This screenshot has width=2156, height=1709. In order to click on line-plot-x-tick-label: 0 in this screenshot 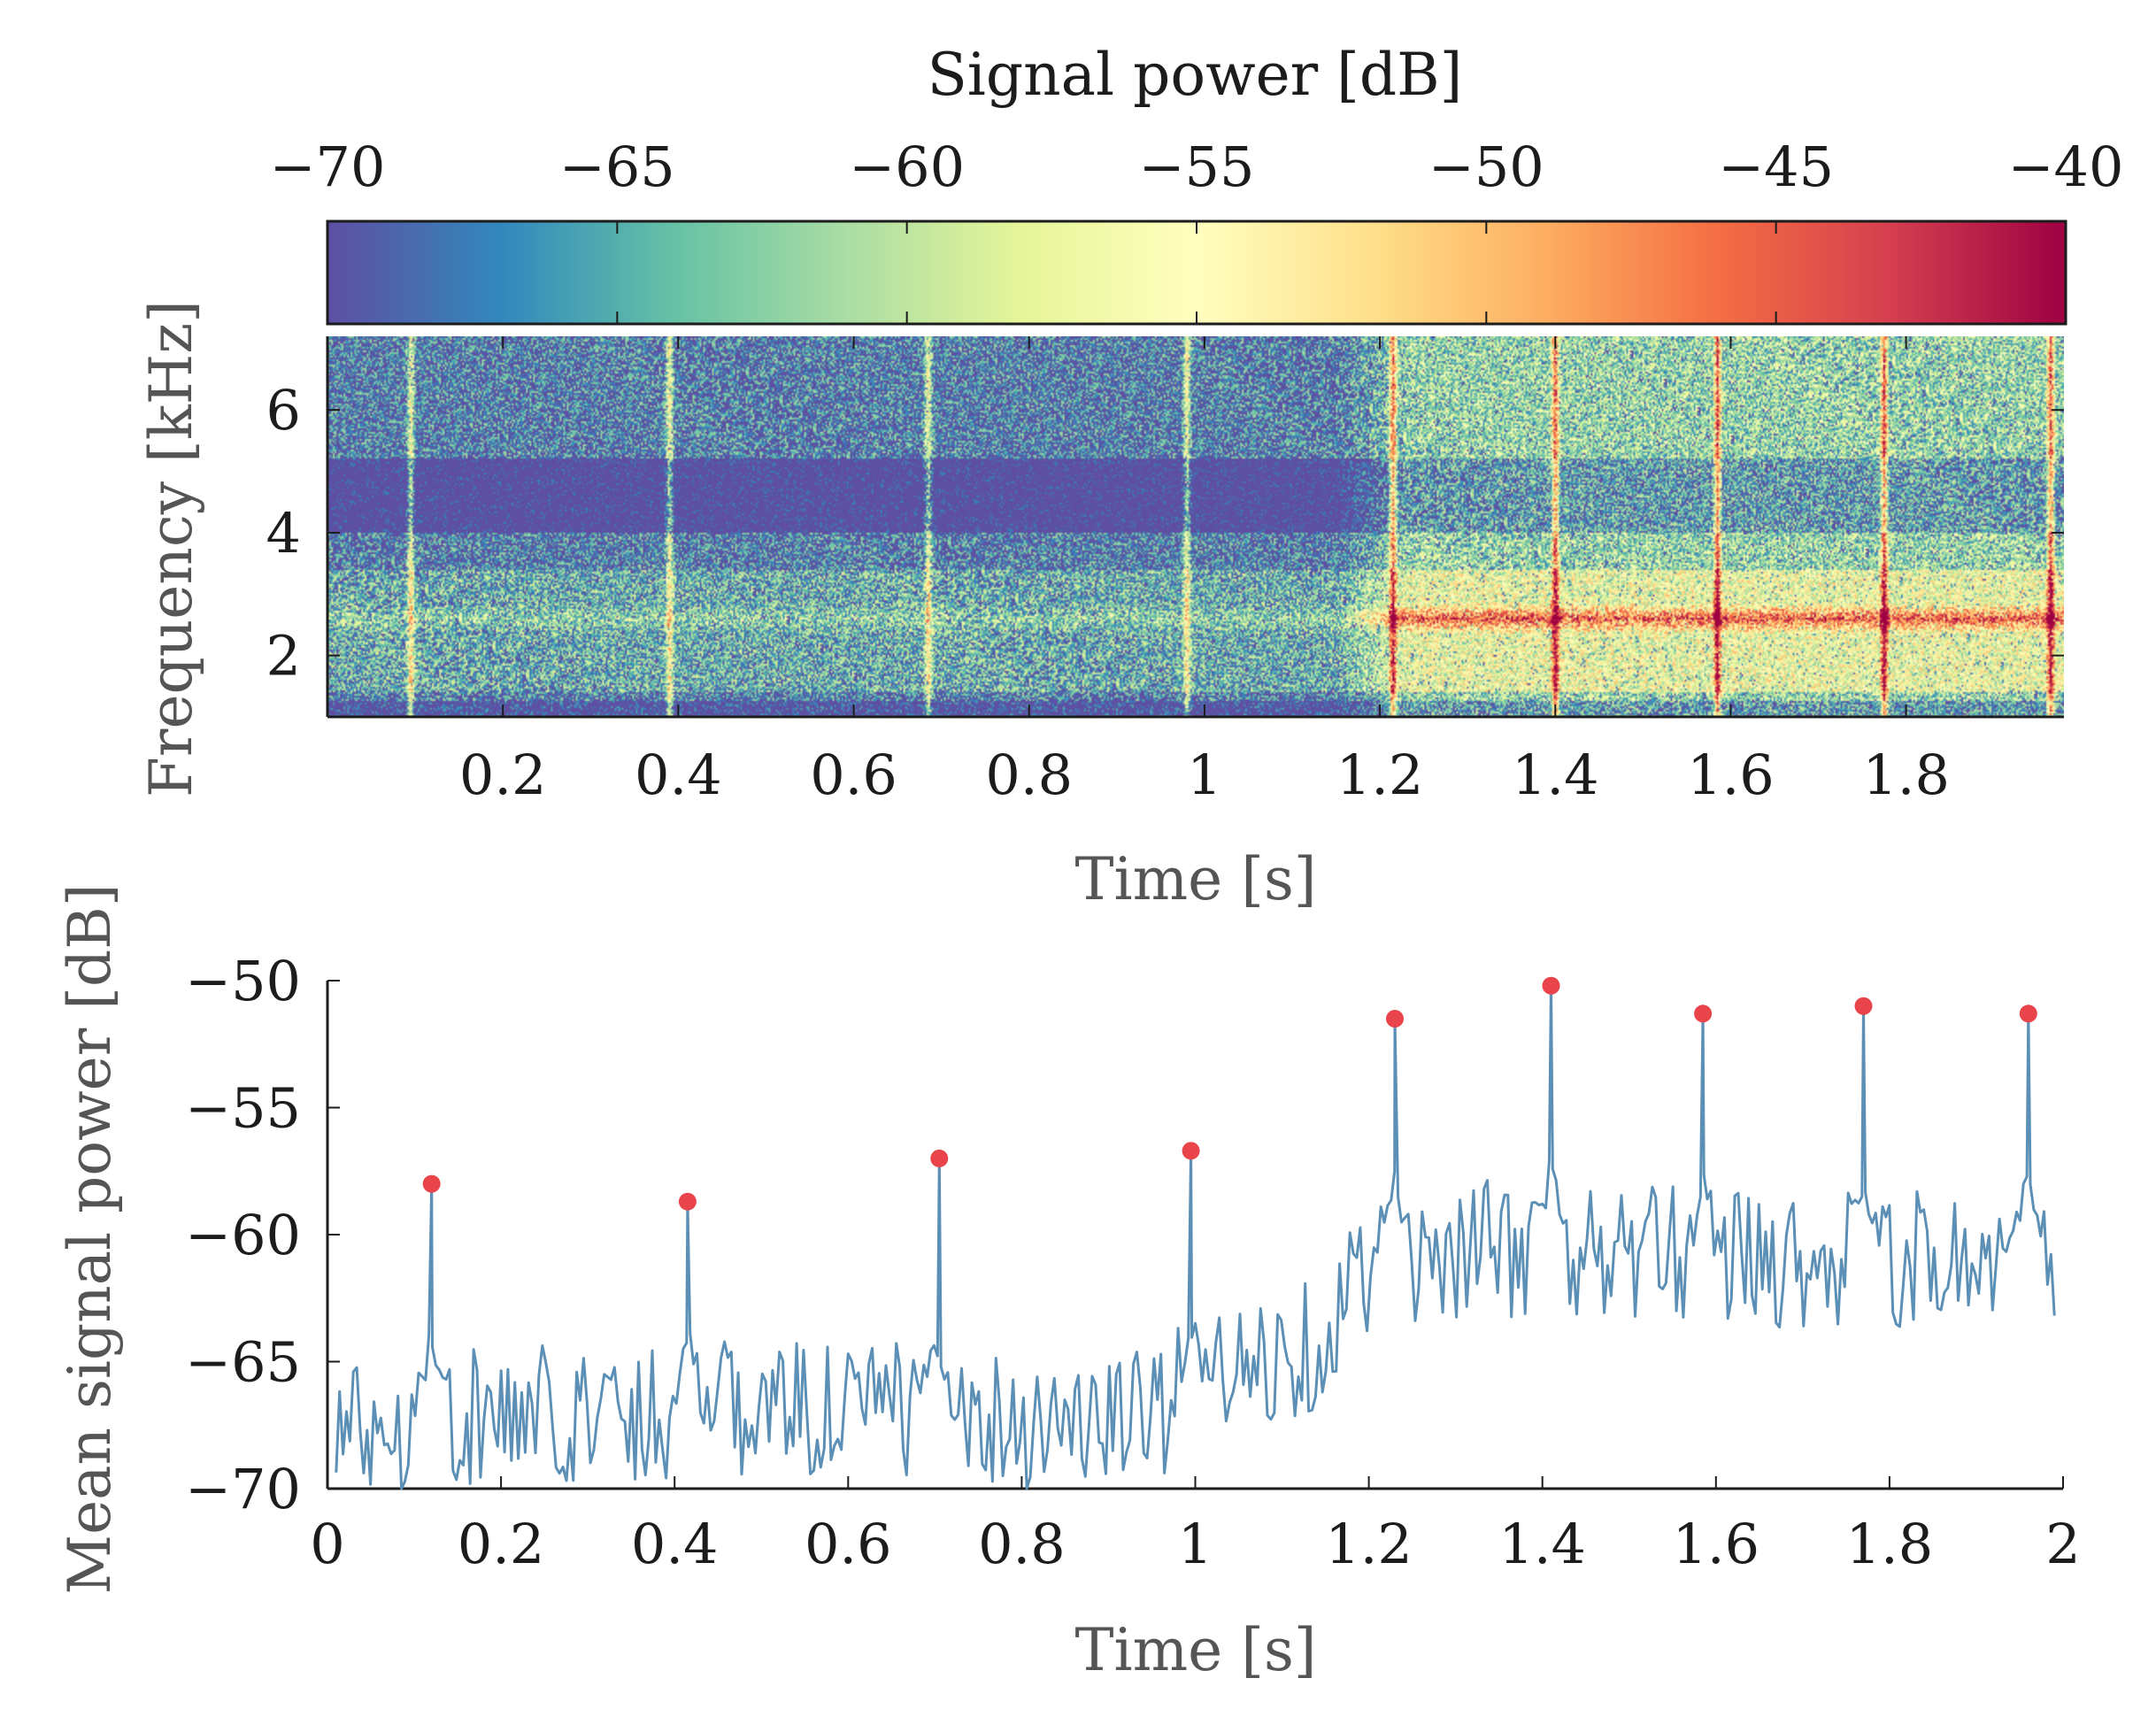, I will do `click(327, 1544)`.